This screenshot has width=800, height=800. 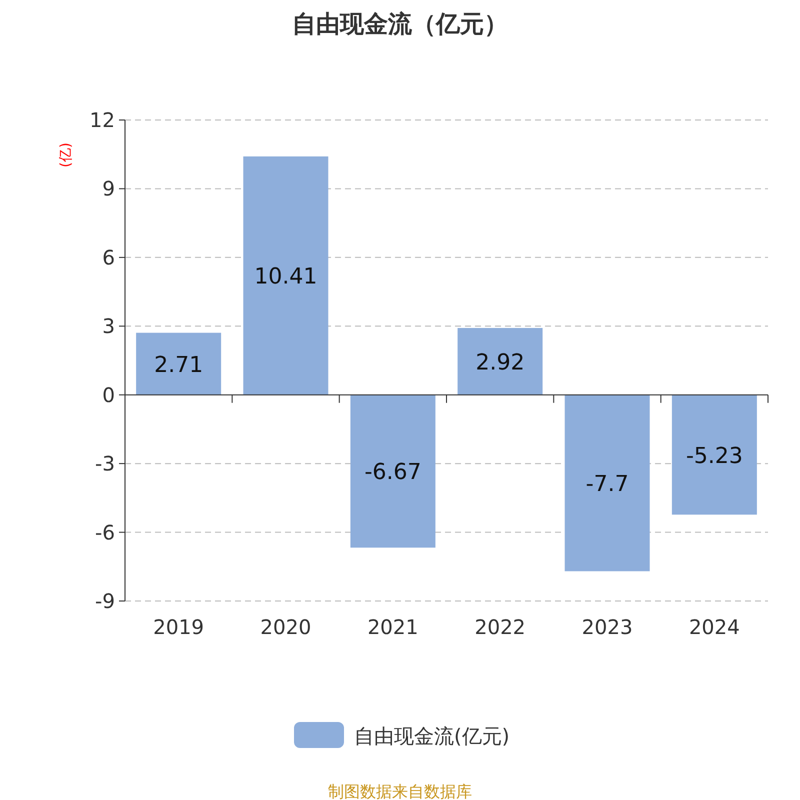 What do you see at coordinates (607, 627) in the screenshot?
I see `x-tick-label: 2023` at bounding box center [607, 627].